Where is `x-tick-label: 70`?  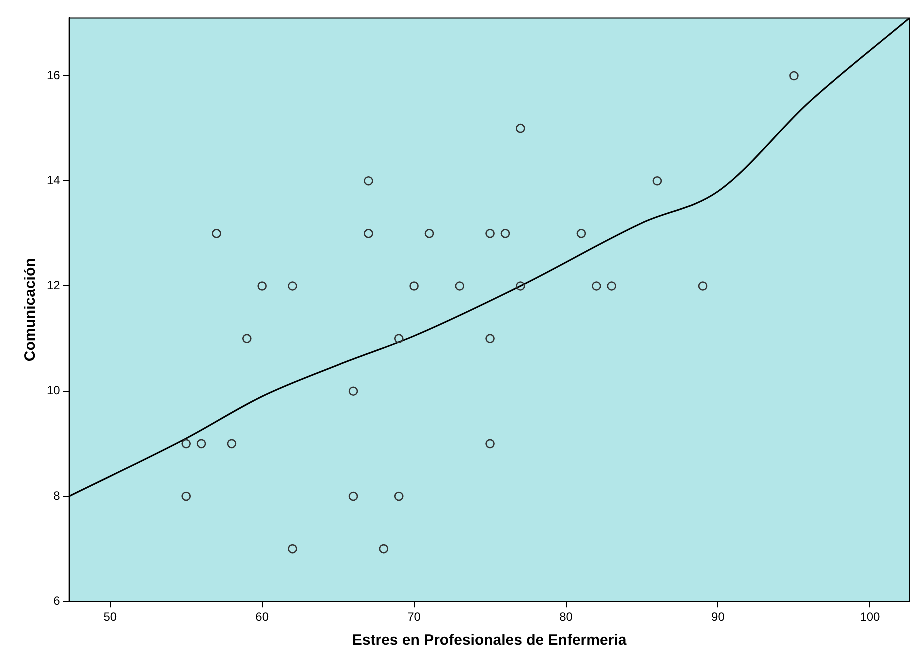 x-tick-label: 70 is located at coordinates (415, 617).